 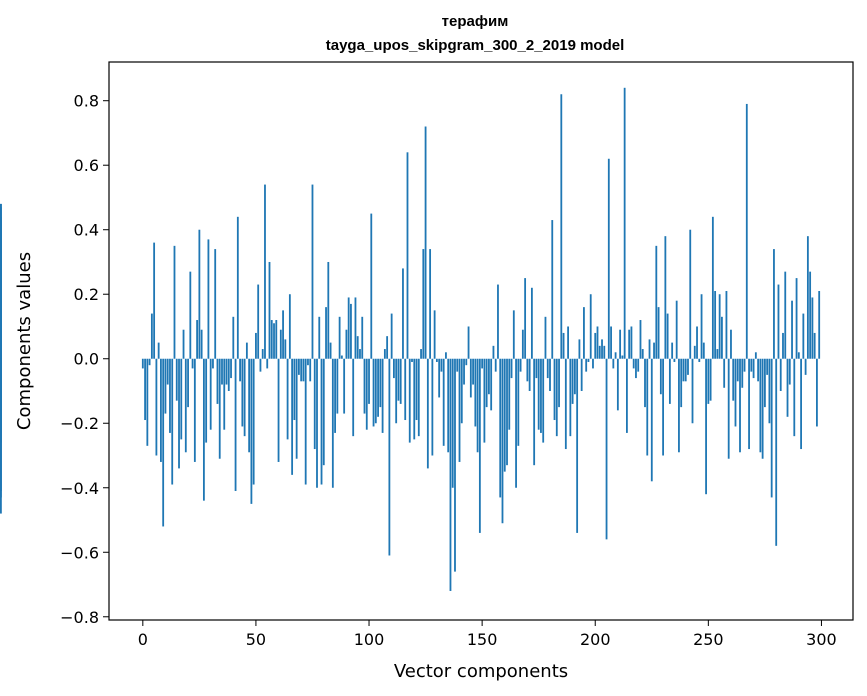 What do you see at coordinates (86, 165) in the screenshot?
I see `y-tick-label-7: 0.6` at bounding box center [86, 165].